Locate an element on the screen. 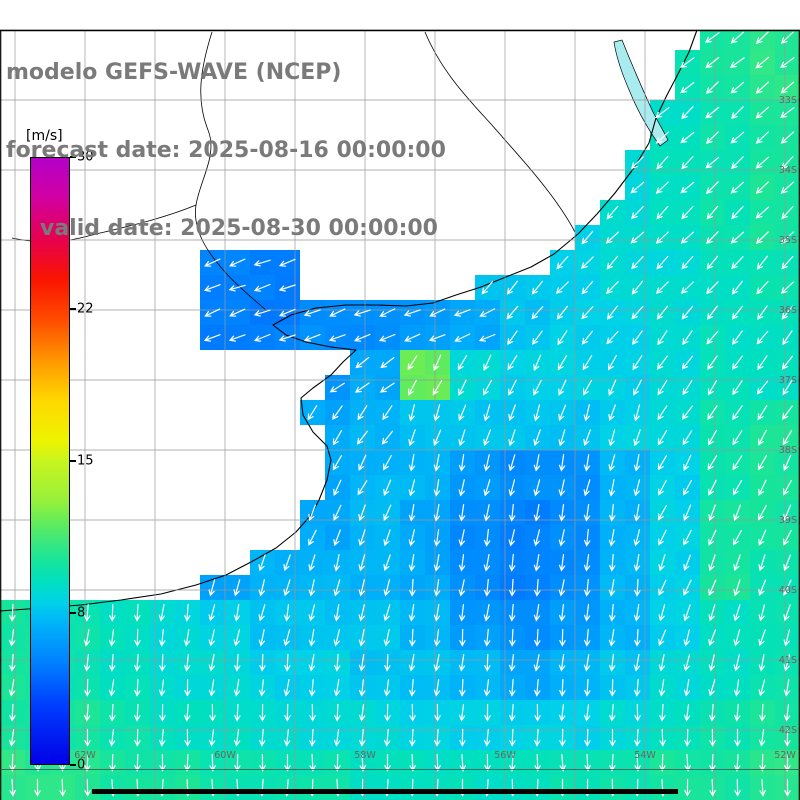 The width and height of the screenshot is (800, 800). colorbar-gradient is located at coordinates (50, 461).